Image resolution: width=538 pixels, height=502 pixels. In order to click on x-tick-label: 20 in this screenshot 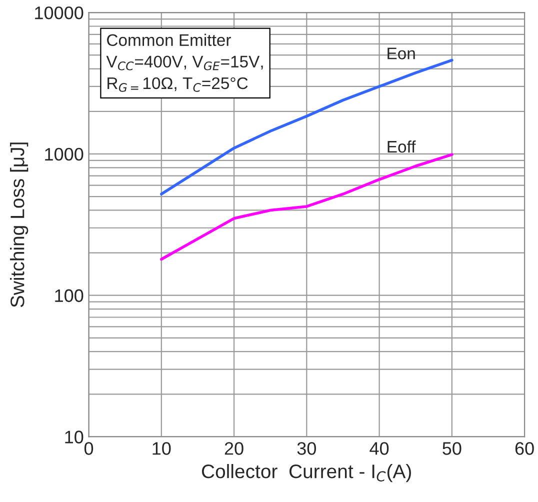, I will do `click(234, 448)`.